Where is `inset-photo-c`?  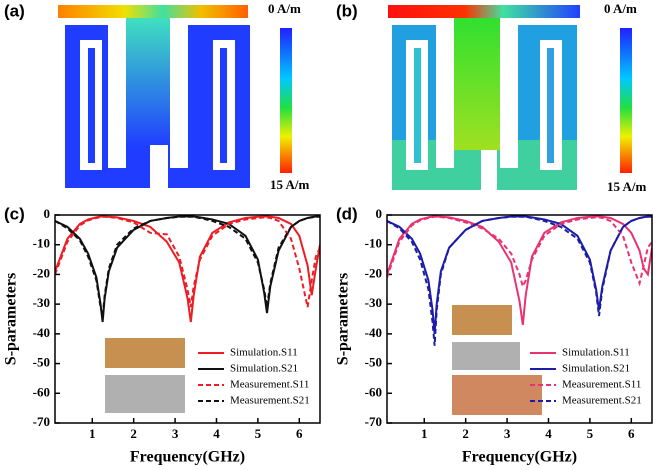 inset-photo-c is located at coordinates (145, 375).